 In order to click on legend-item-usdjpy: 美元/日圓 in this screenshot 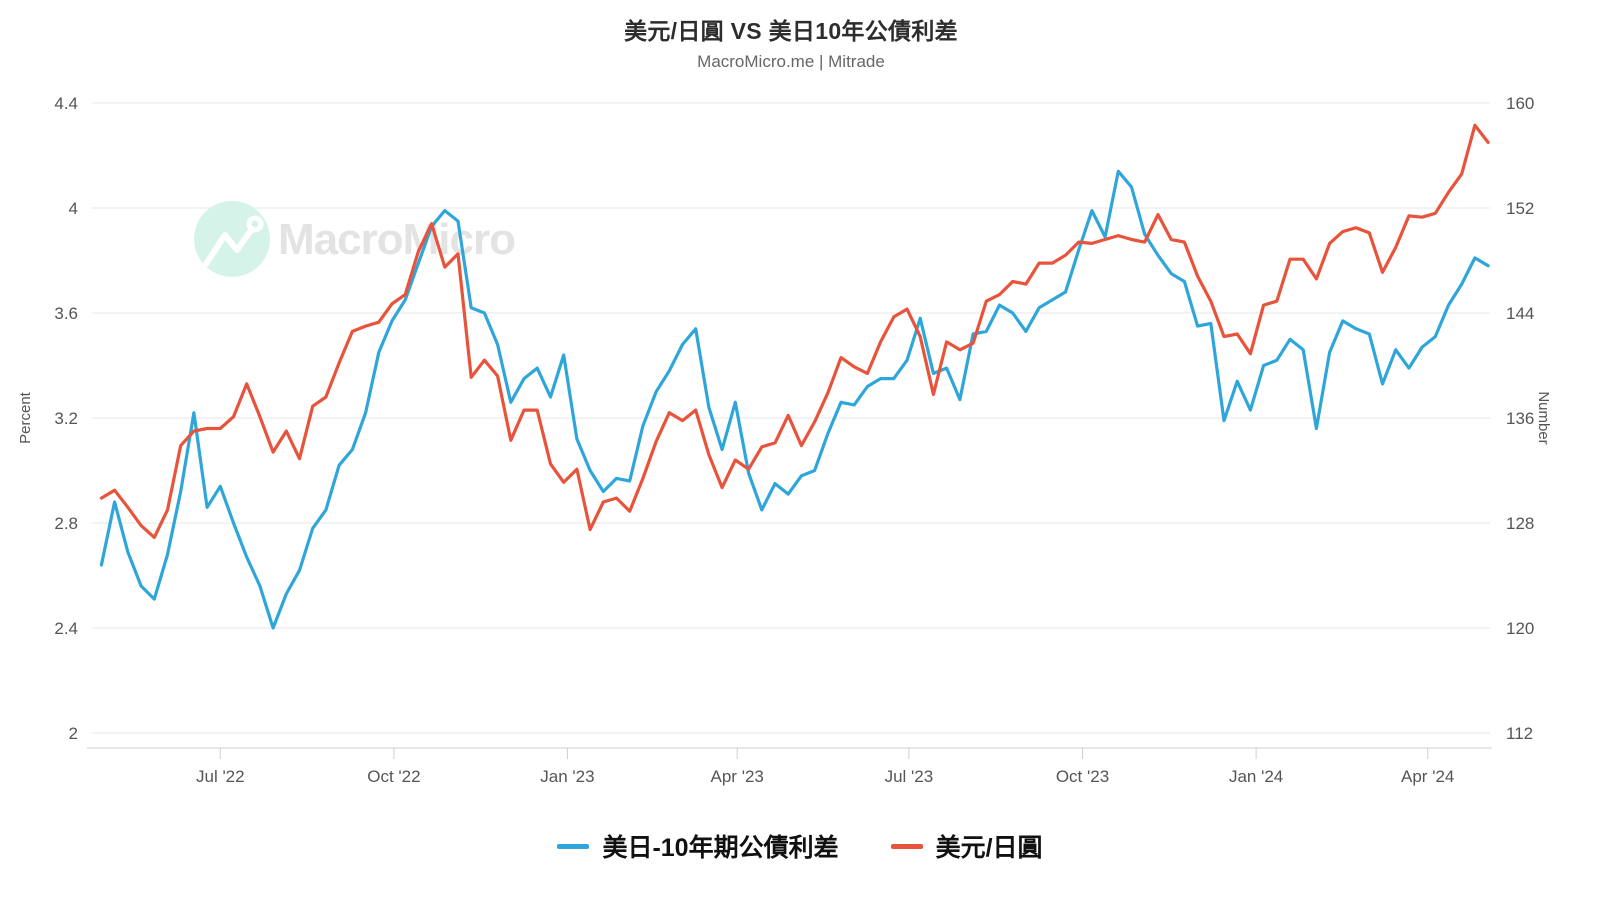, I will do `click(966, 846)`.